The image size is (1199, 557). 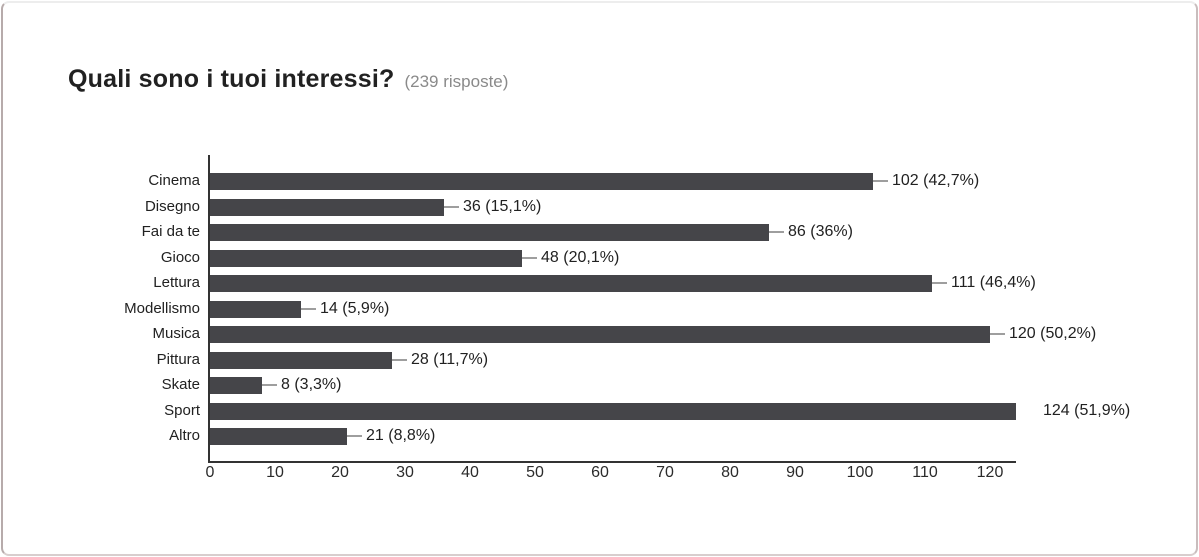 What do you see at coordinates (611, 474) in the screenshot?
I see `x-axis-tick-labels: 0 10 20 30 40 50 60 70 80 90 100 110 120` at bounding box center [611, 474].